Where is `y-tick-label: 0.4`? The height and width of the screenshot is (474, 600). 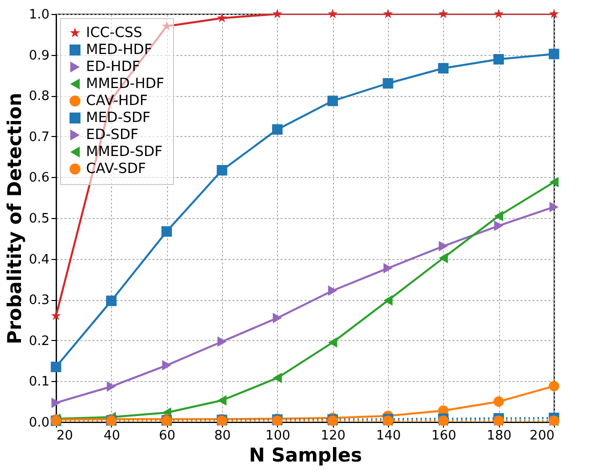
y-tick-label: 0.4 is located at coordinates (39, 260).